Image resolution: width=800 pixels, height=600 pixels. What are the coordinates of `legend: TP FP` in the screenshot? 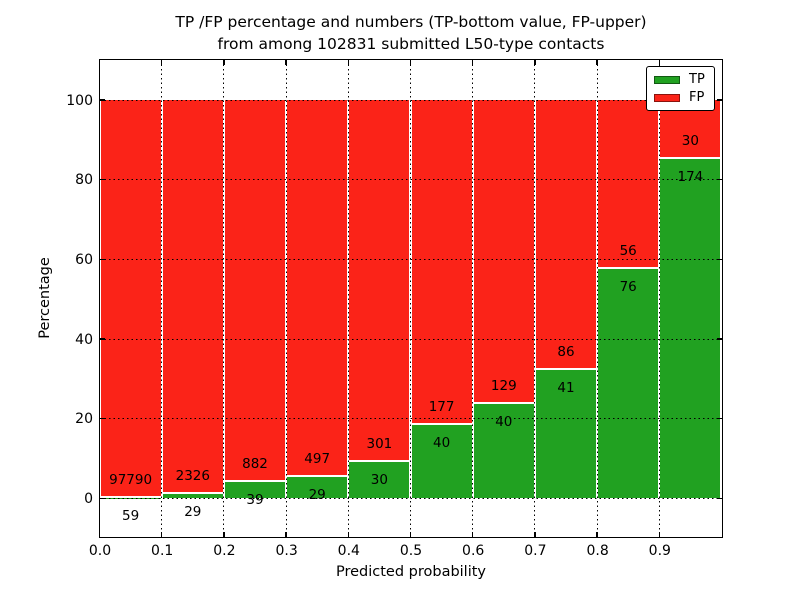 It's located at (680, 88).